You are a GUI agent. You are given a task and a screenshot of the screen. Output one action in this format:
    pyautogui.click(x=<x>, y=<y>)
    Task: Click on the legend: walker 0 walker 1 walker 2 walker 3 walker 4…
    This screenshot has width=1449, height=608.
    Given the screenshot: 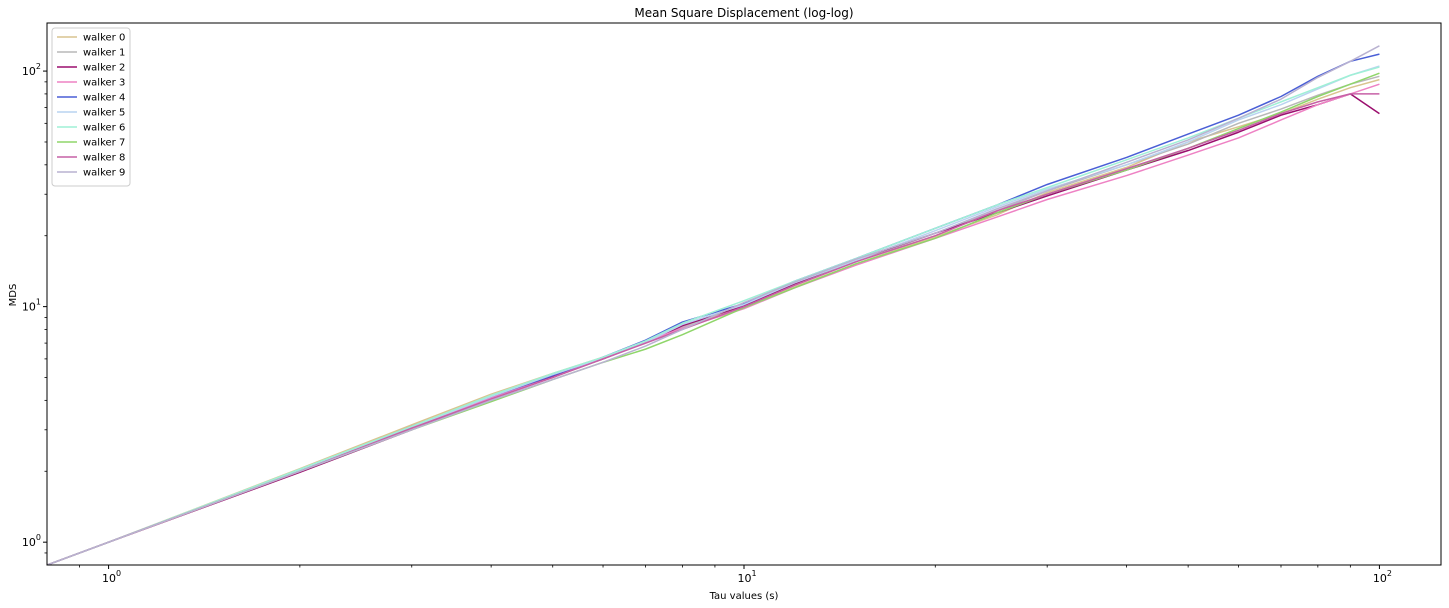 What is the action you would take?
    pyautogui.click(x=91, y=107)
    